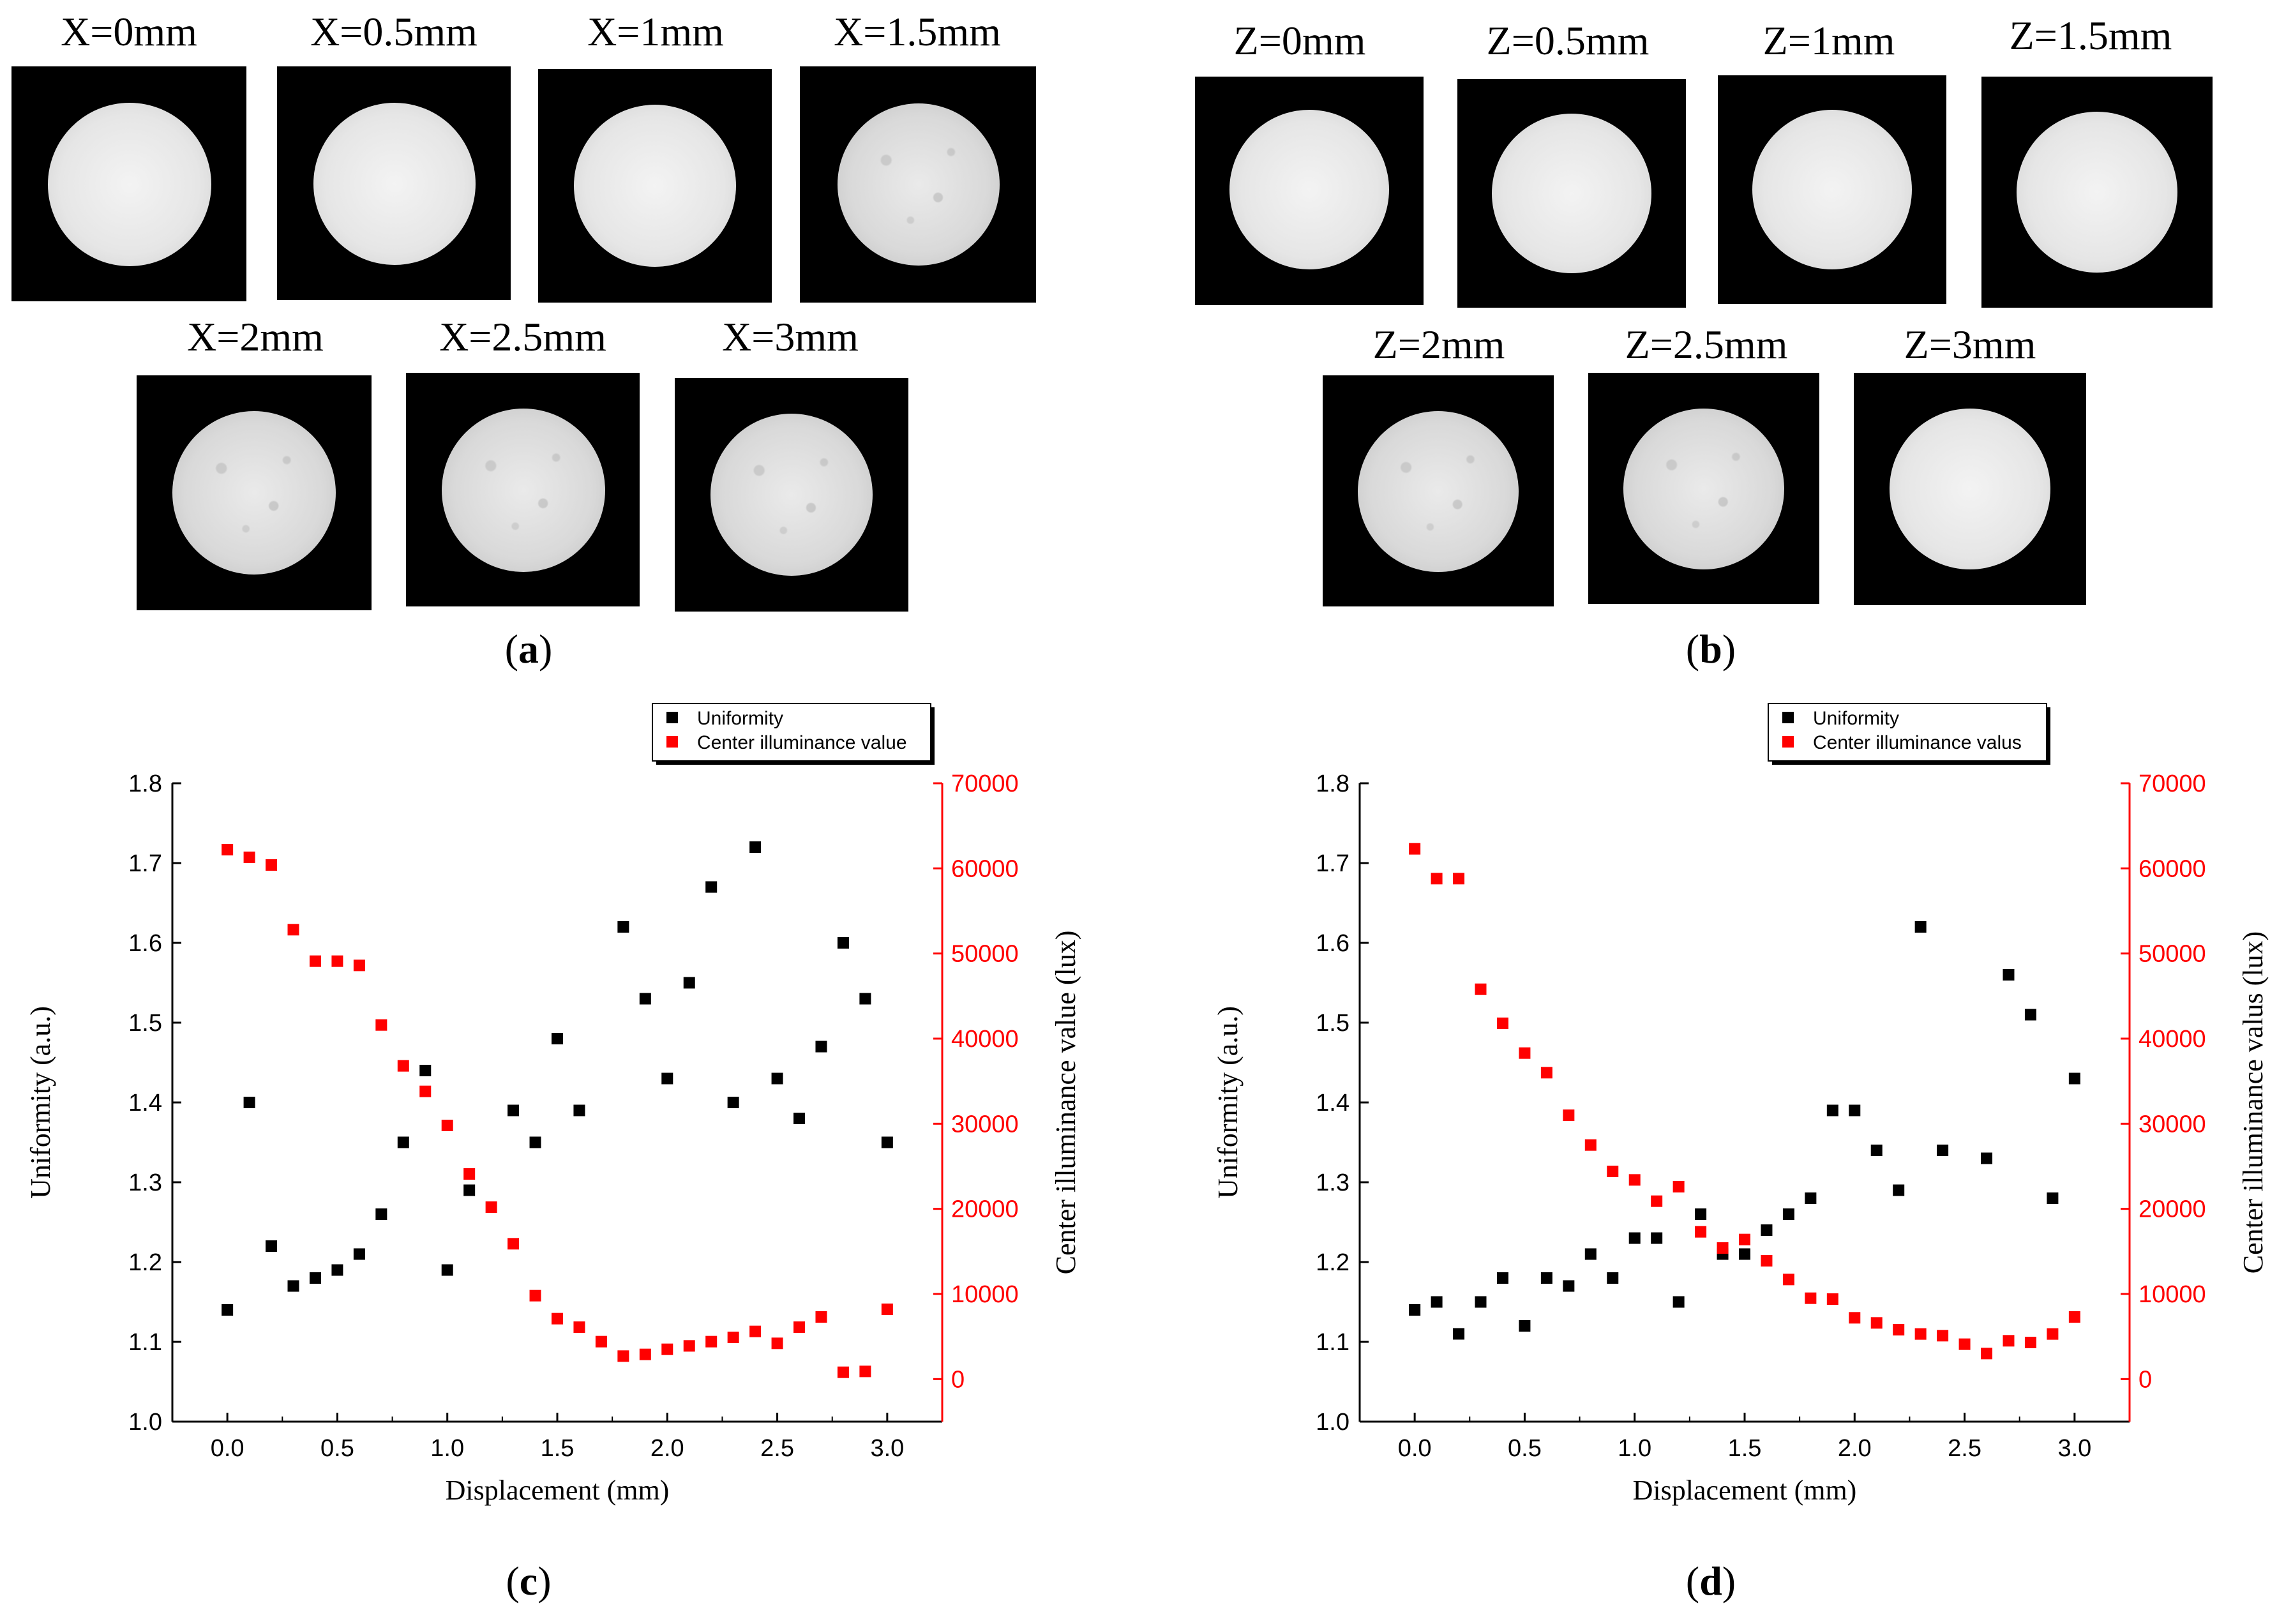 The image size is (2270, 1624). Describe the element at coordinates (985, 1124) in the screenshot. I see `y-right-tick-label: 30000` at that location.